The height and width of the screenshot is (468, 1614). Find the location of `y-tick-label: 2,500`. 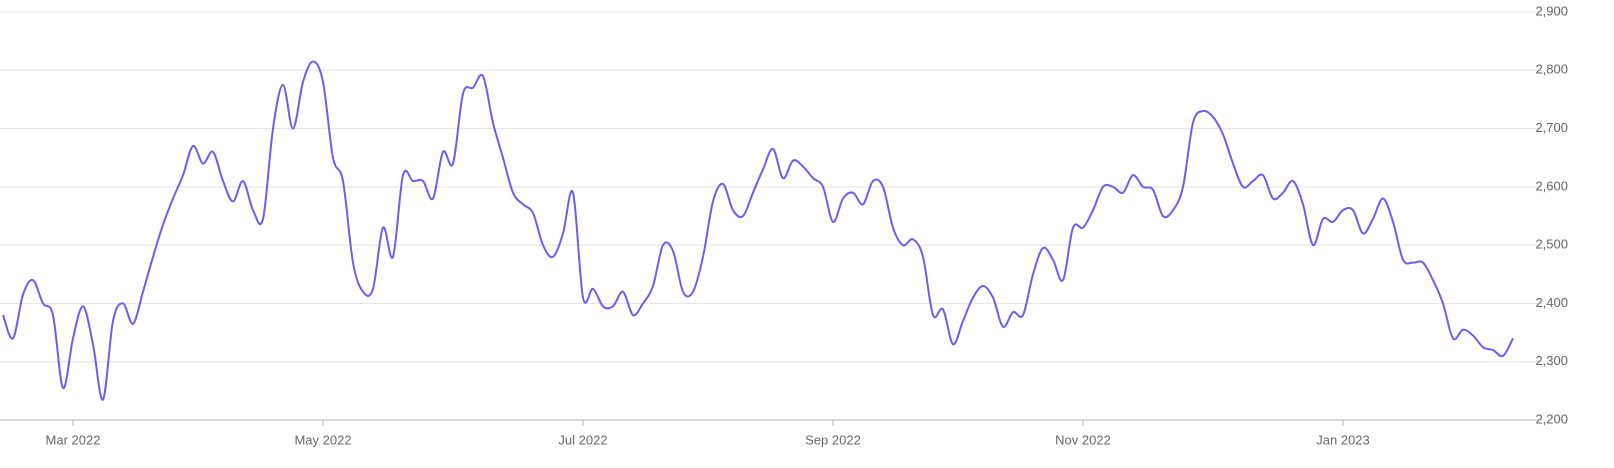

y-tick-label: 2,500 is located at coordinates (1551, 244).